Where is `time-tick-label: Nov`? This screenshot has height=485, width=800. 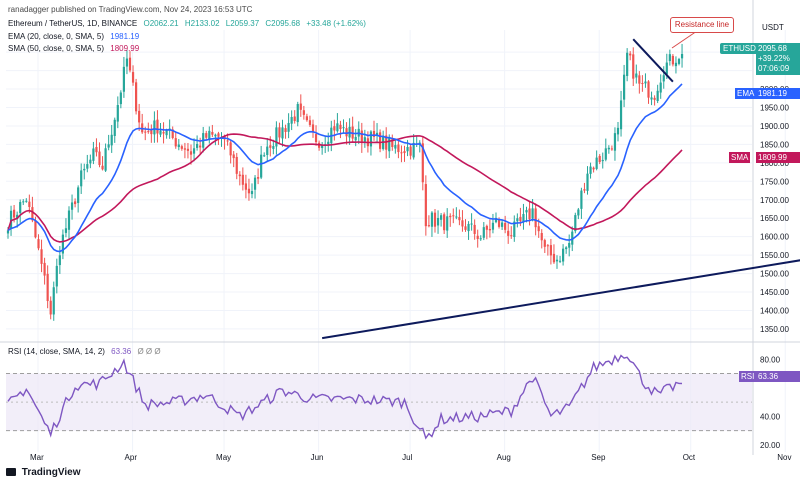 time-tick-label: Nov is located at coordinates (784, 457).